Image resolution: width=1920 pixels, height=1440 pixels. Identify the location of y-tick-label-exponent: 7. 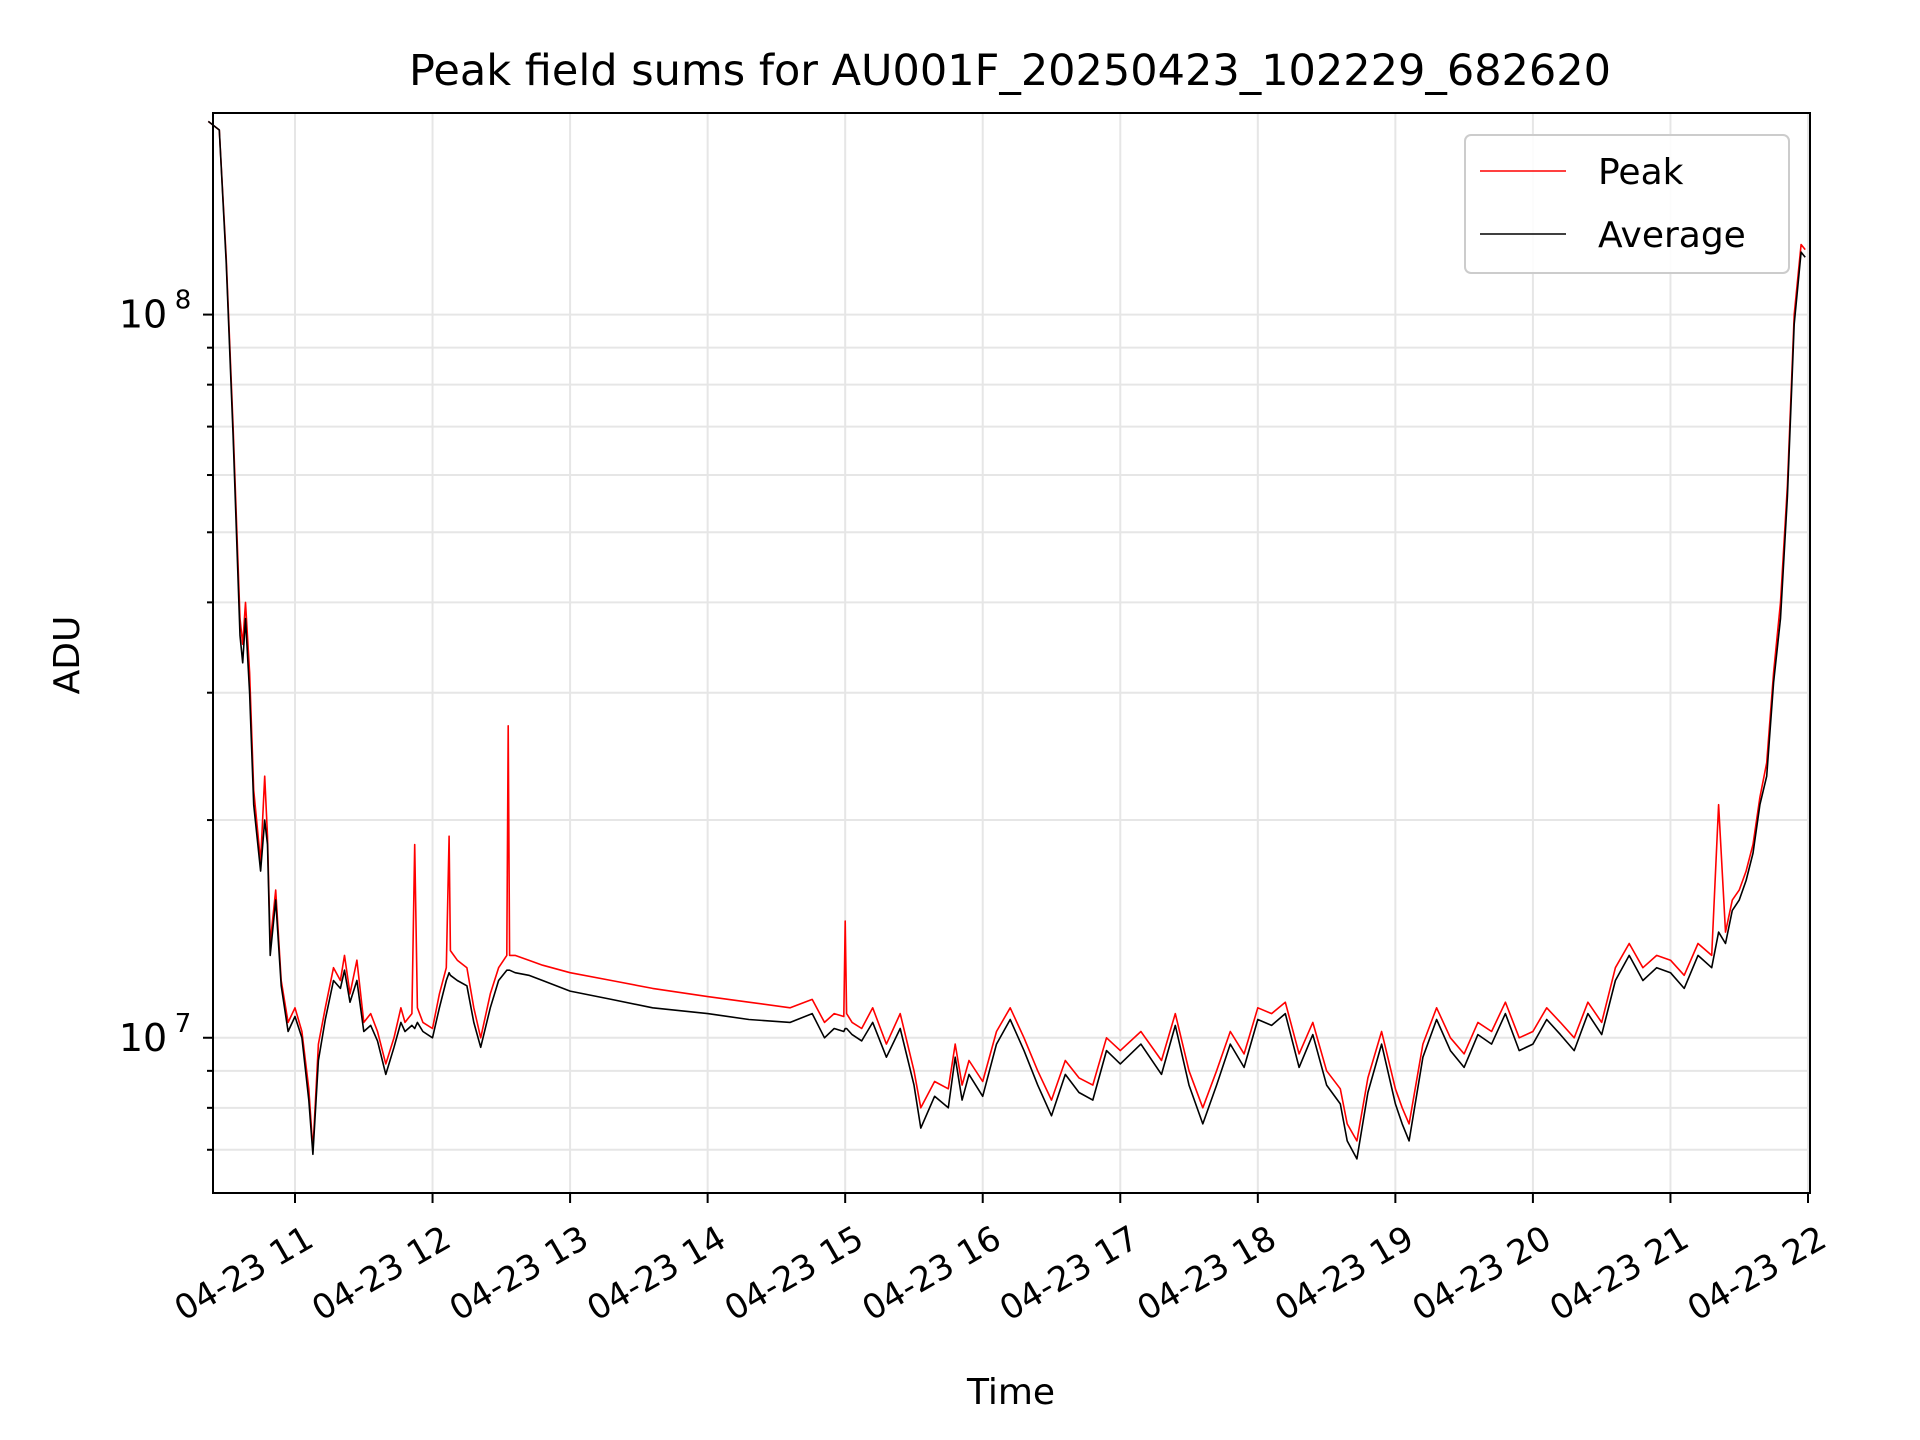
(183, 1024).